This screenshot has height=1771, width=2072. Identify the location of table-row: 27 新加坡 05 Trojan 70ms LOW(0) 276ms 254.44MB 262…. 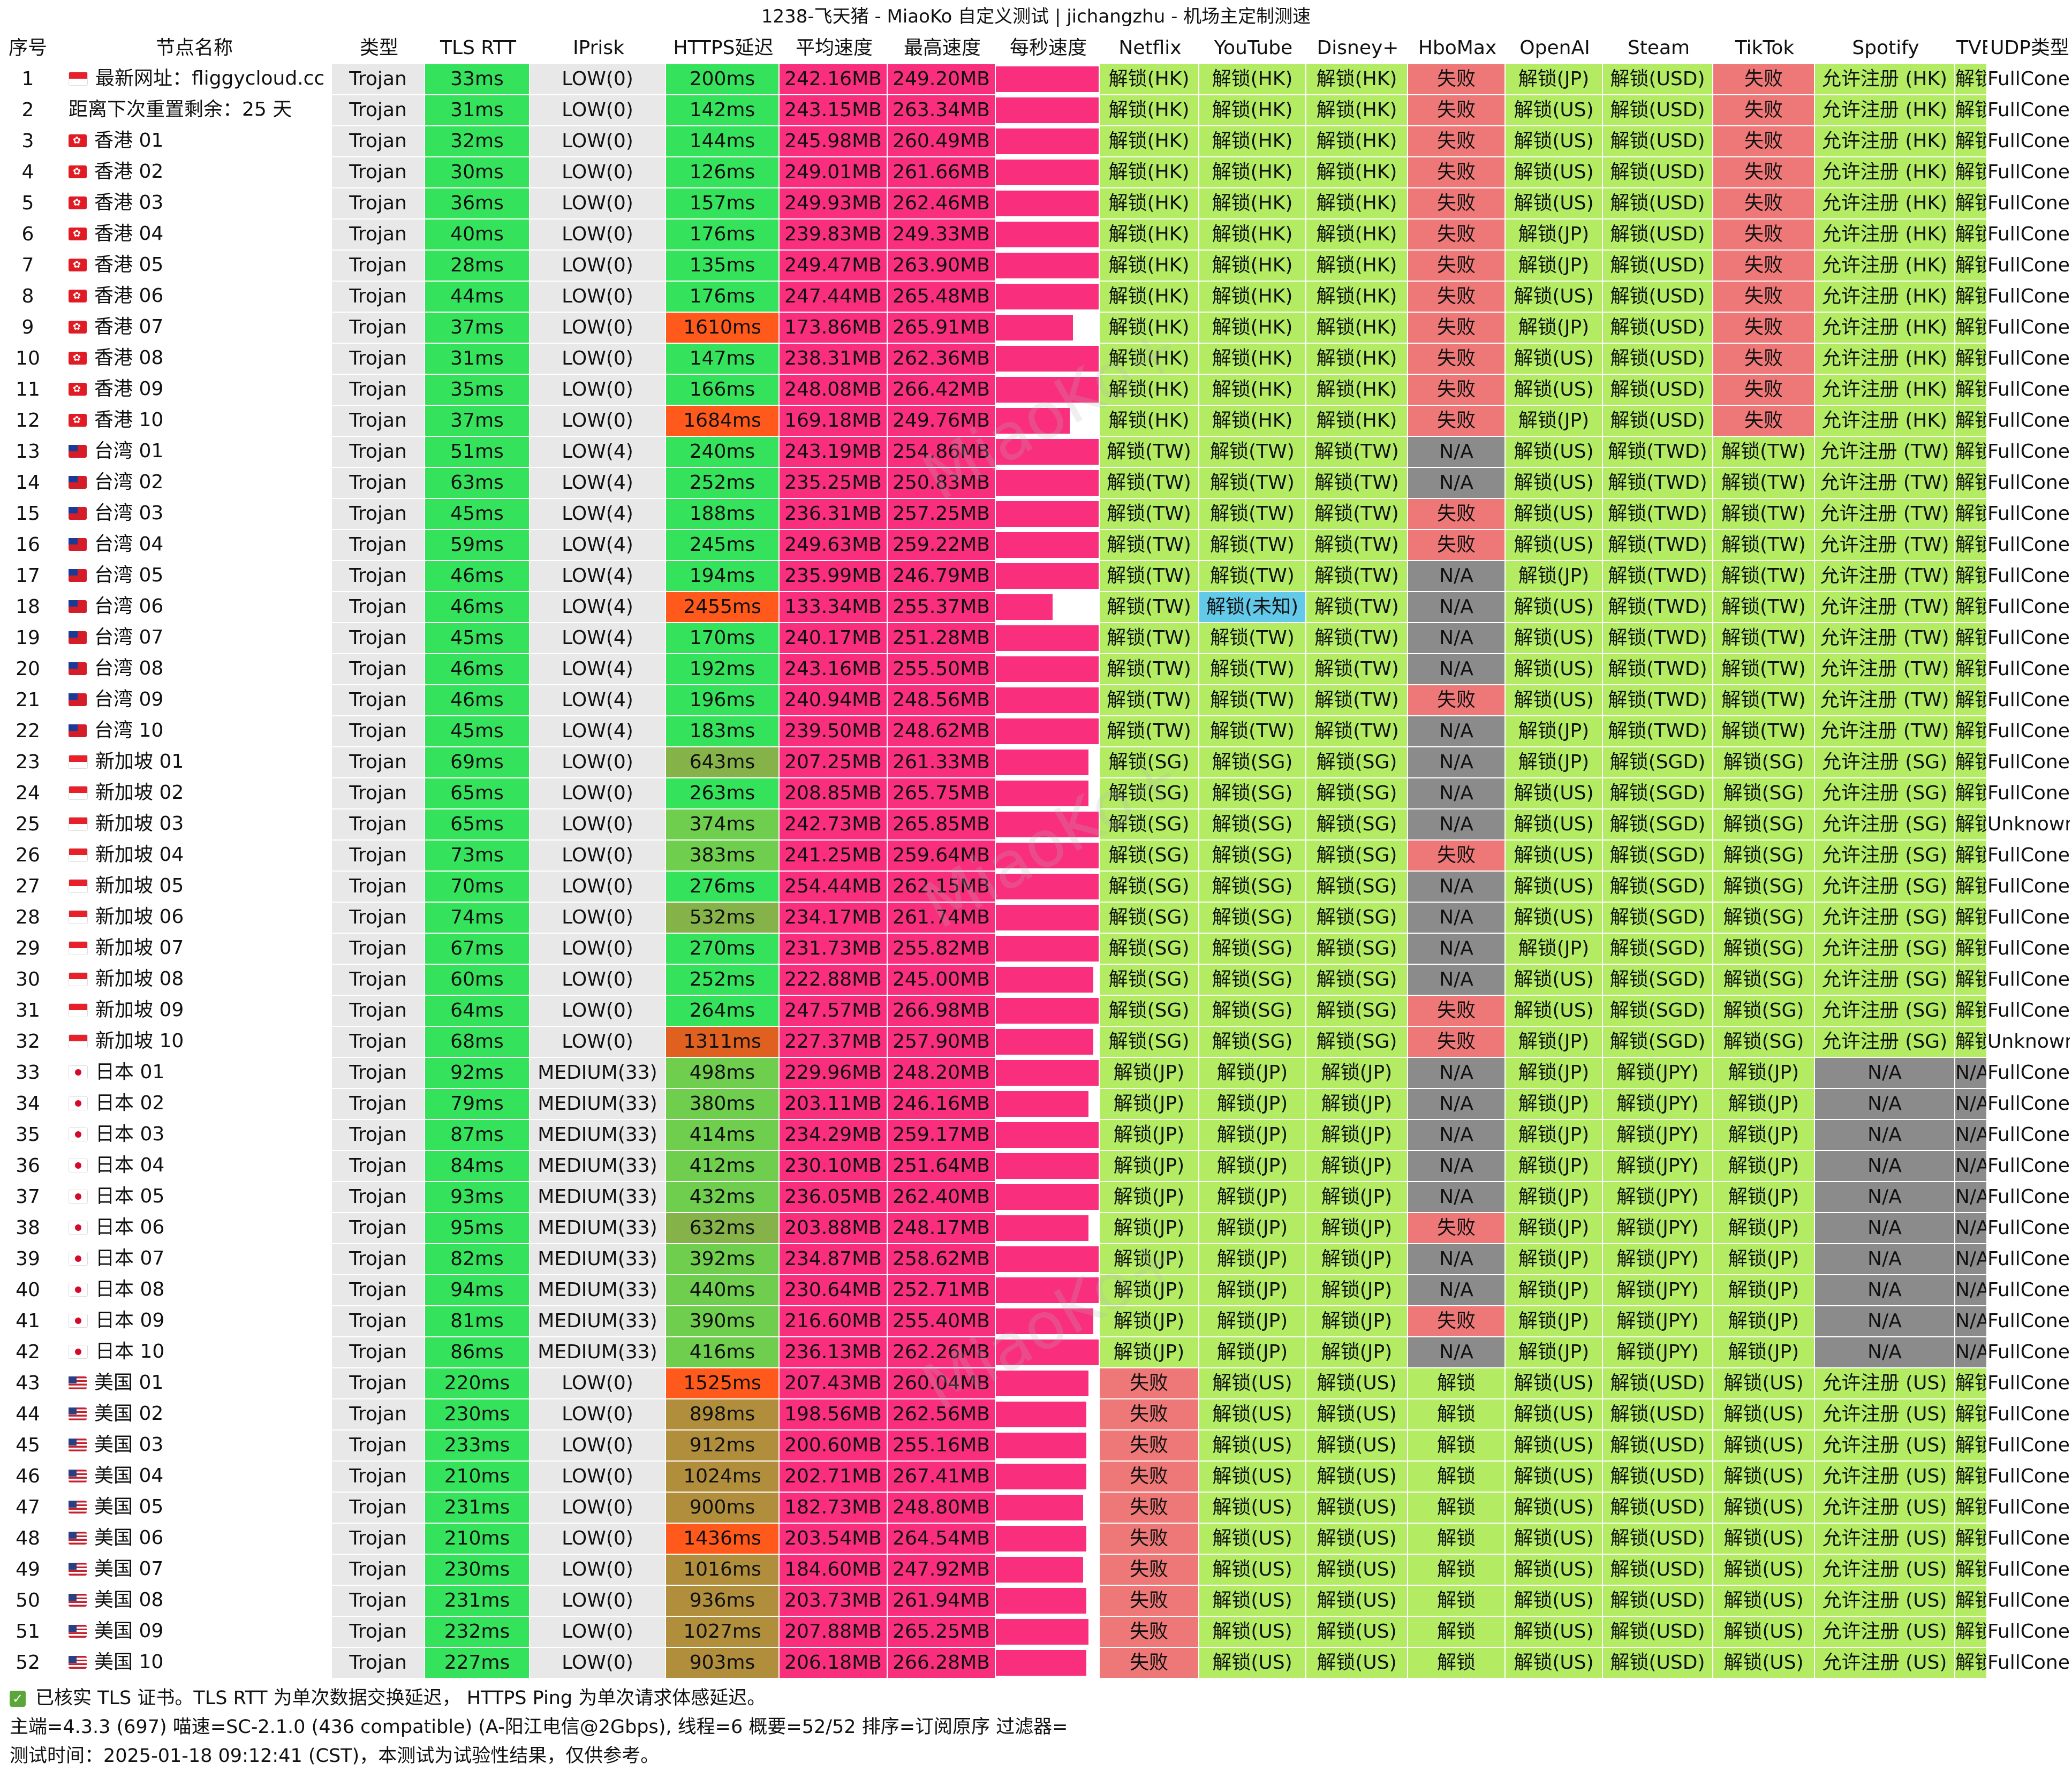
(1036, 887).